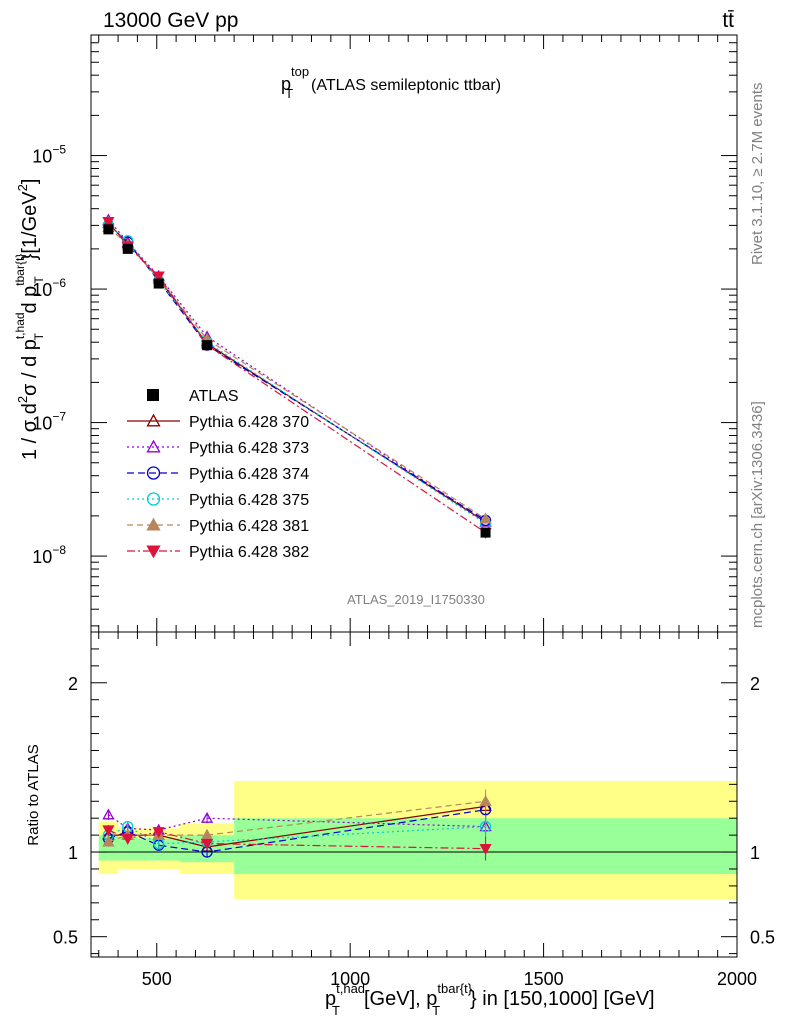 The height and width of the screenshot is (1024, 786). What do you see at coordinates (33, 794) in the screenshot?
I see `ratio-y-label: Ratio to ATLAS` at bounding box center [33, 794].